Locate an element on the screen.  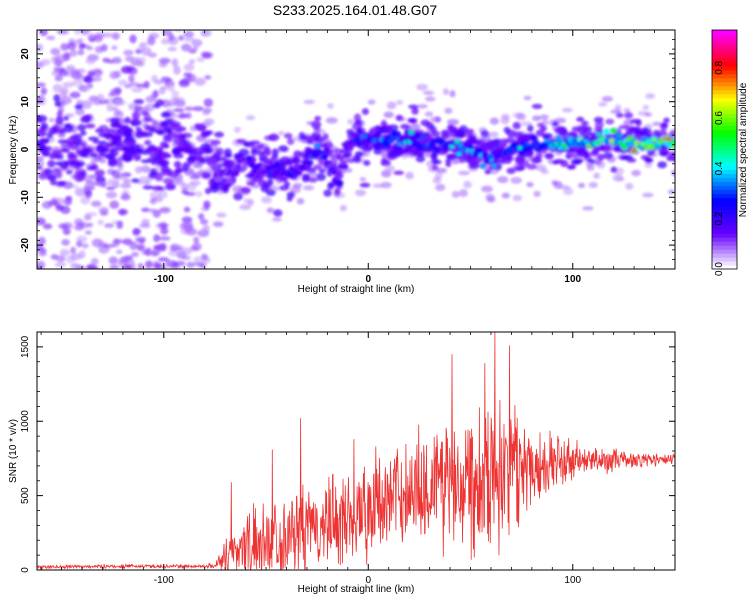
spectrogram-x-tick-label: 100 is located at coordinates (572, 279).